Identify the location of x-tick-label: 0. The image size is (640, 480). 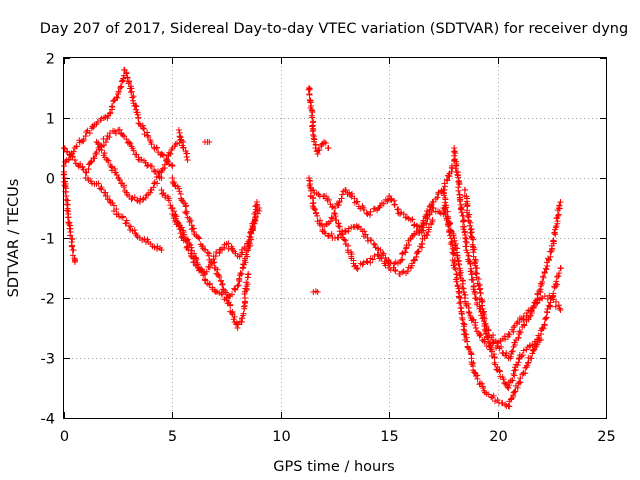
(64, 437).